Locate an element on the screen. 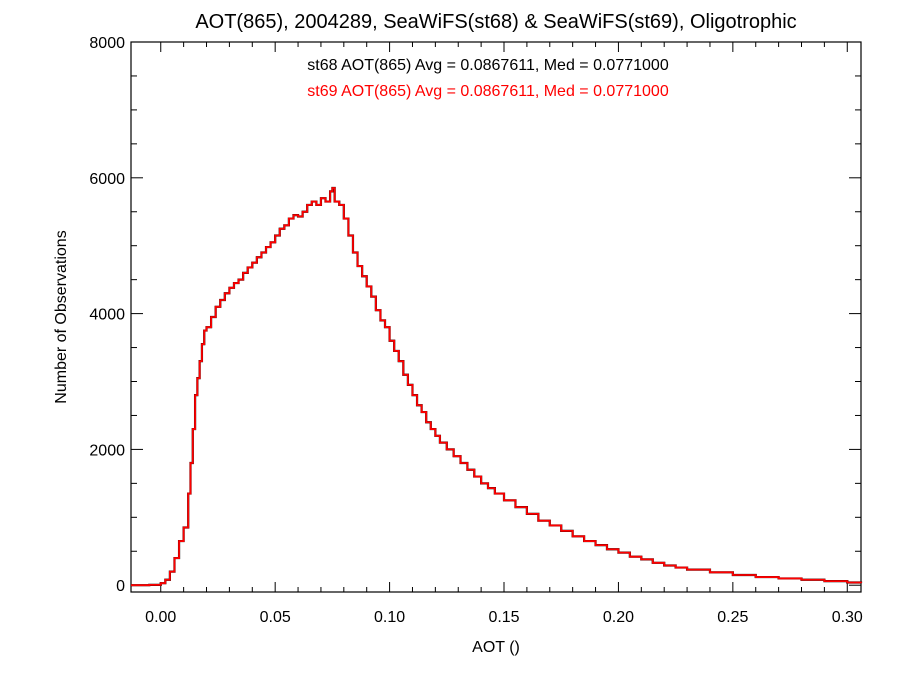 This screenshot has width=900, height=675. y-axis-label: Number of Observations is located at coordinates (61, 316).